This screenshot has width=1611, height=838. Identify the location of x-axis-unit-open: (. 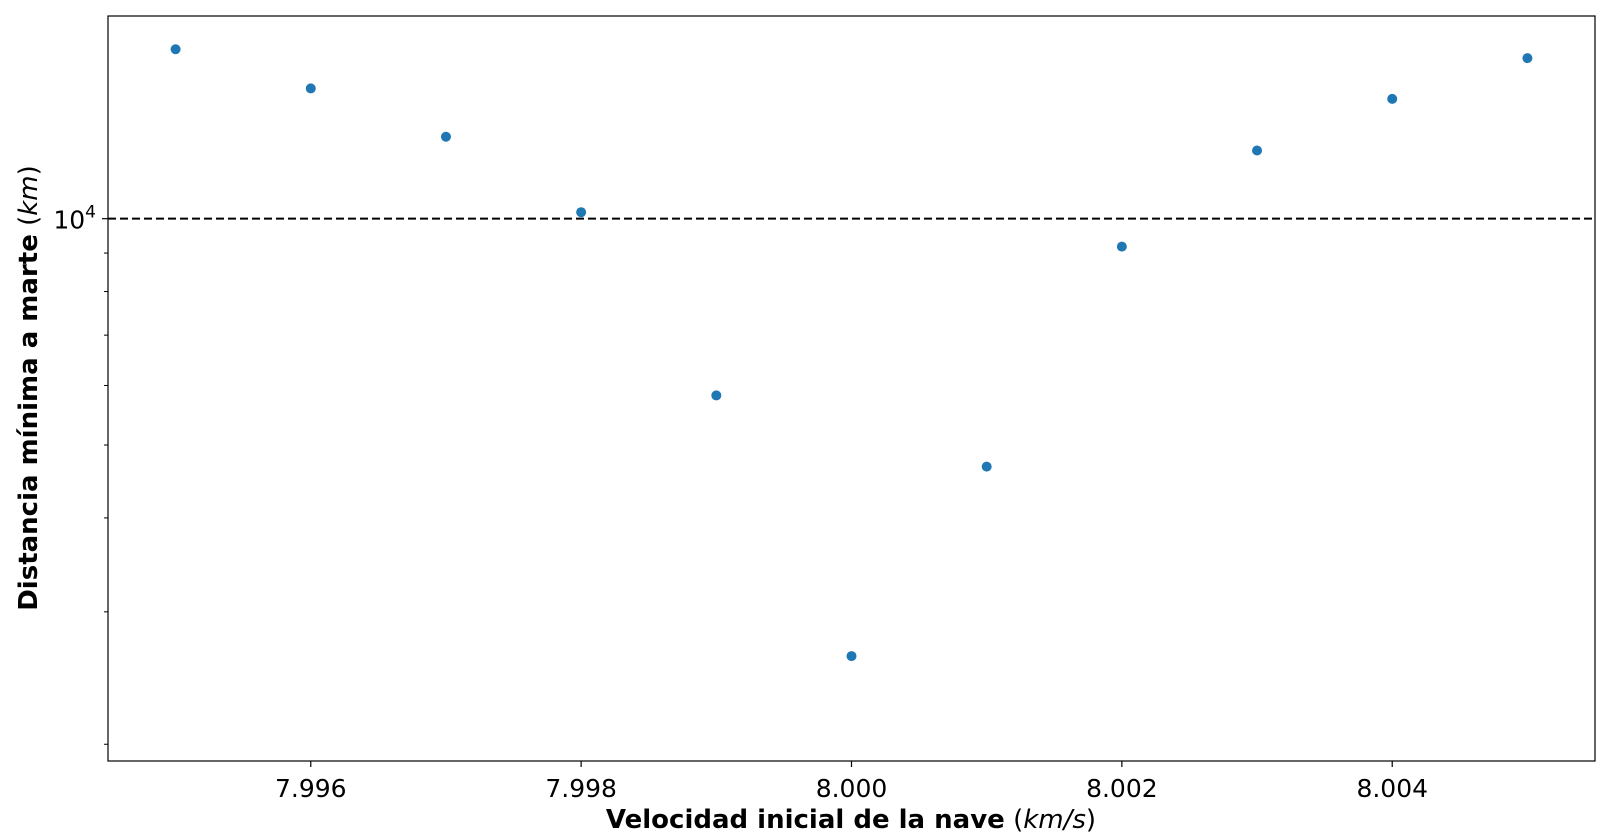
(1018, 820).